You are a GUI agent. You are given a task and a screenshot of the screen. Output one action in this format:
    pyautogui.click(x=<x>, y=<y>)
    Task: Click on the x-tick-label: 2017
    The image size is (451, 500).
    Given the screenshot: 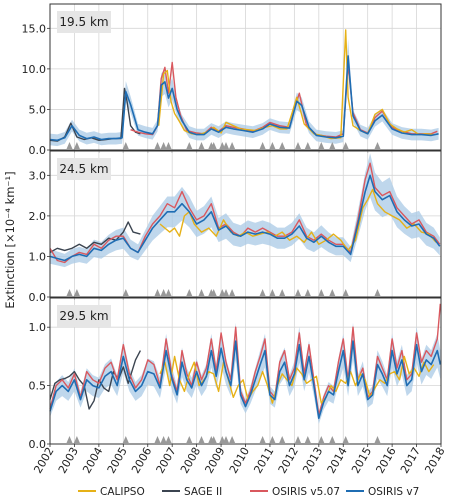 What is the action you would take?
    pyautogui.click(x=410, y=460)
    